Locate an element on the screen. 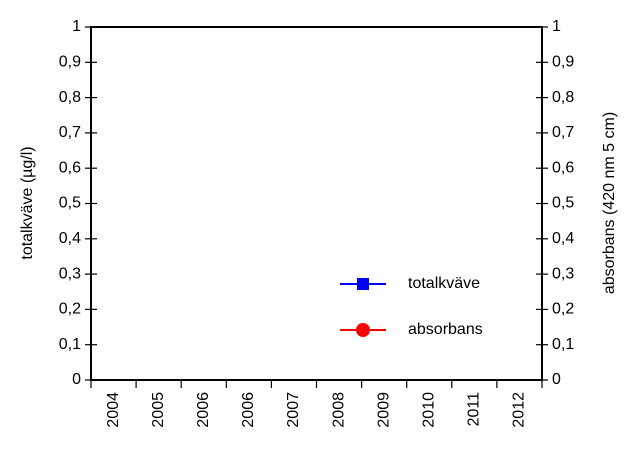 The width and height of the screenshot is (629, 456). y-tick-label: 0,4 is located at coordinates (70, 238).